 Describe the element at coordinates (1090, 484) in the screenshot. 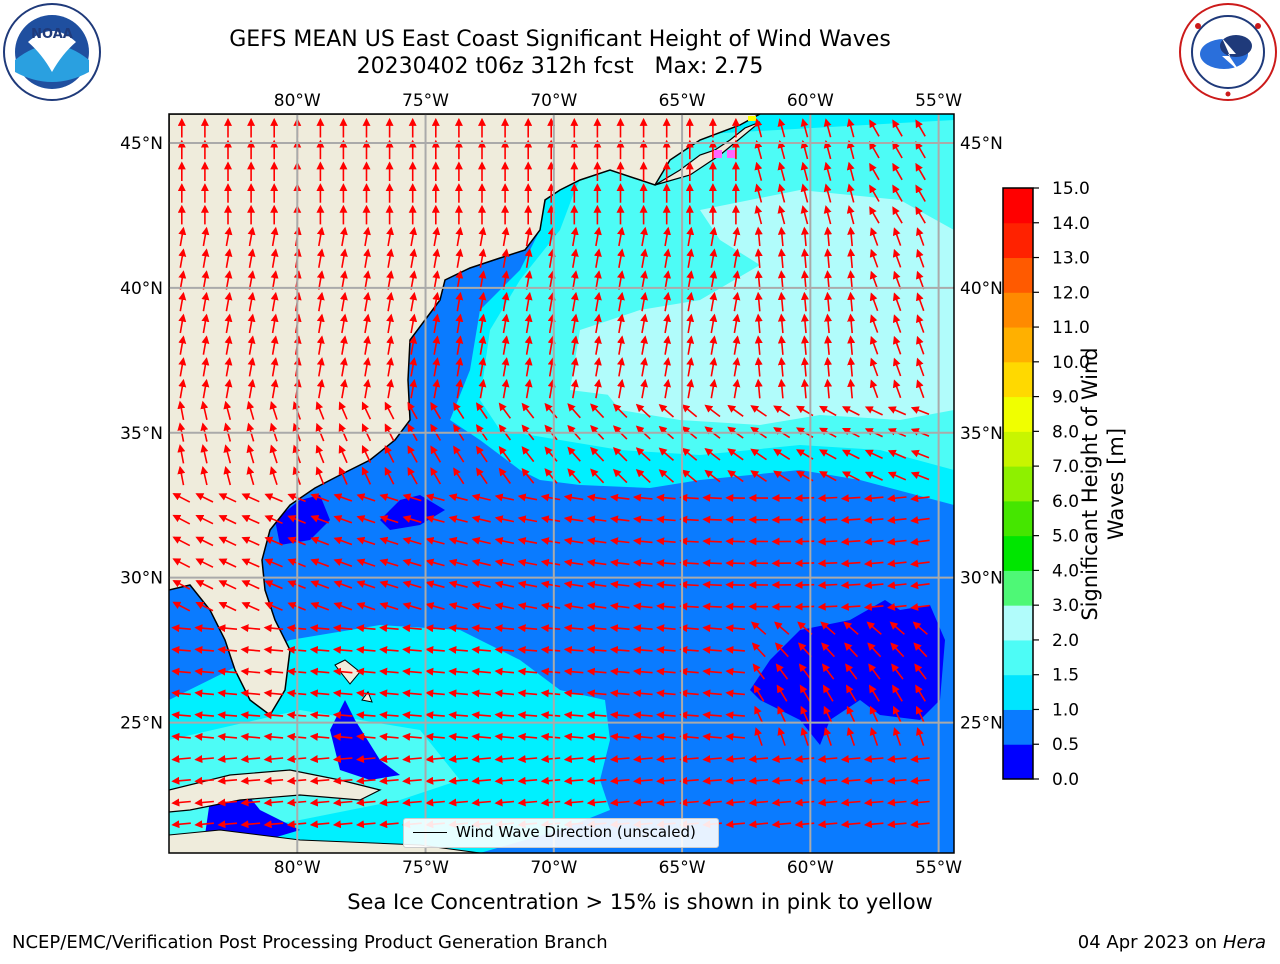

I see `colorbar-label-line1: Significant Height of Wind` at that location.